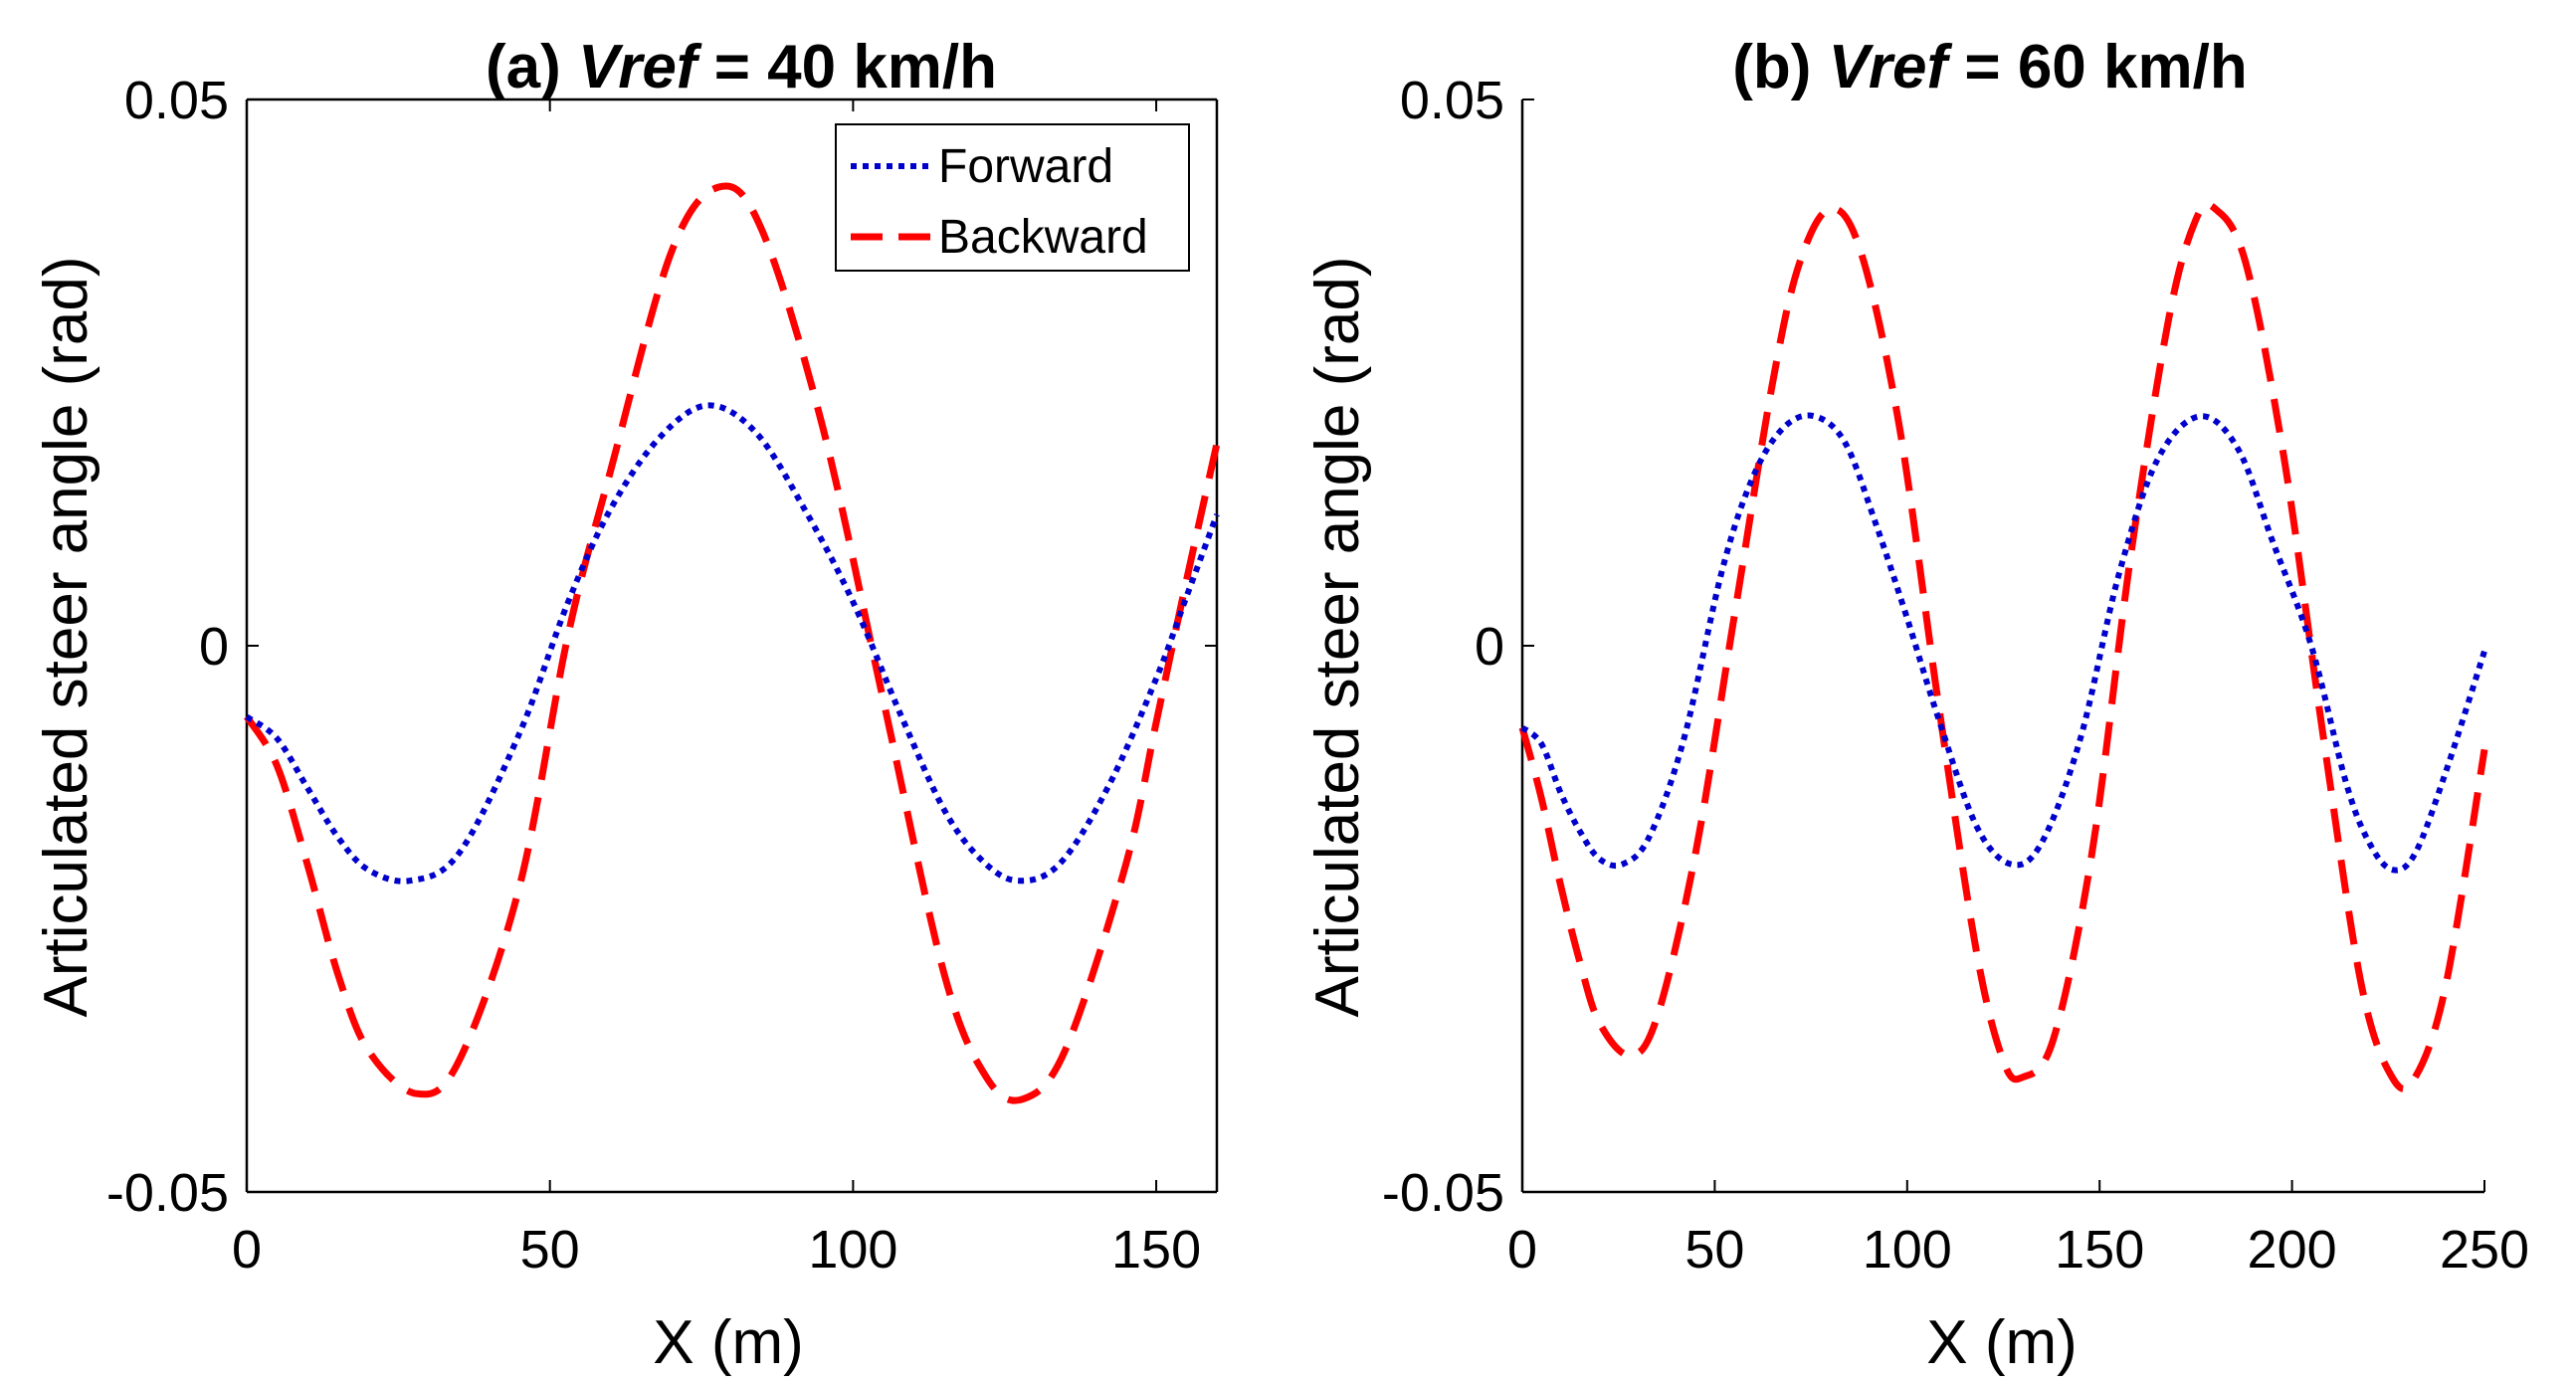  I want to click on panel-a-legend: Forward Backward, so click(1013, 197).